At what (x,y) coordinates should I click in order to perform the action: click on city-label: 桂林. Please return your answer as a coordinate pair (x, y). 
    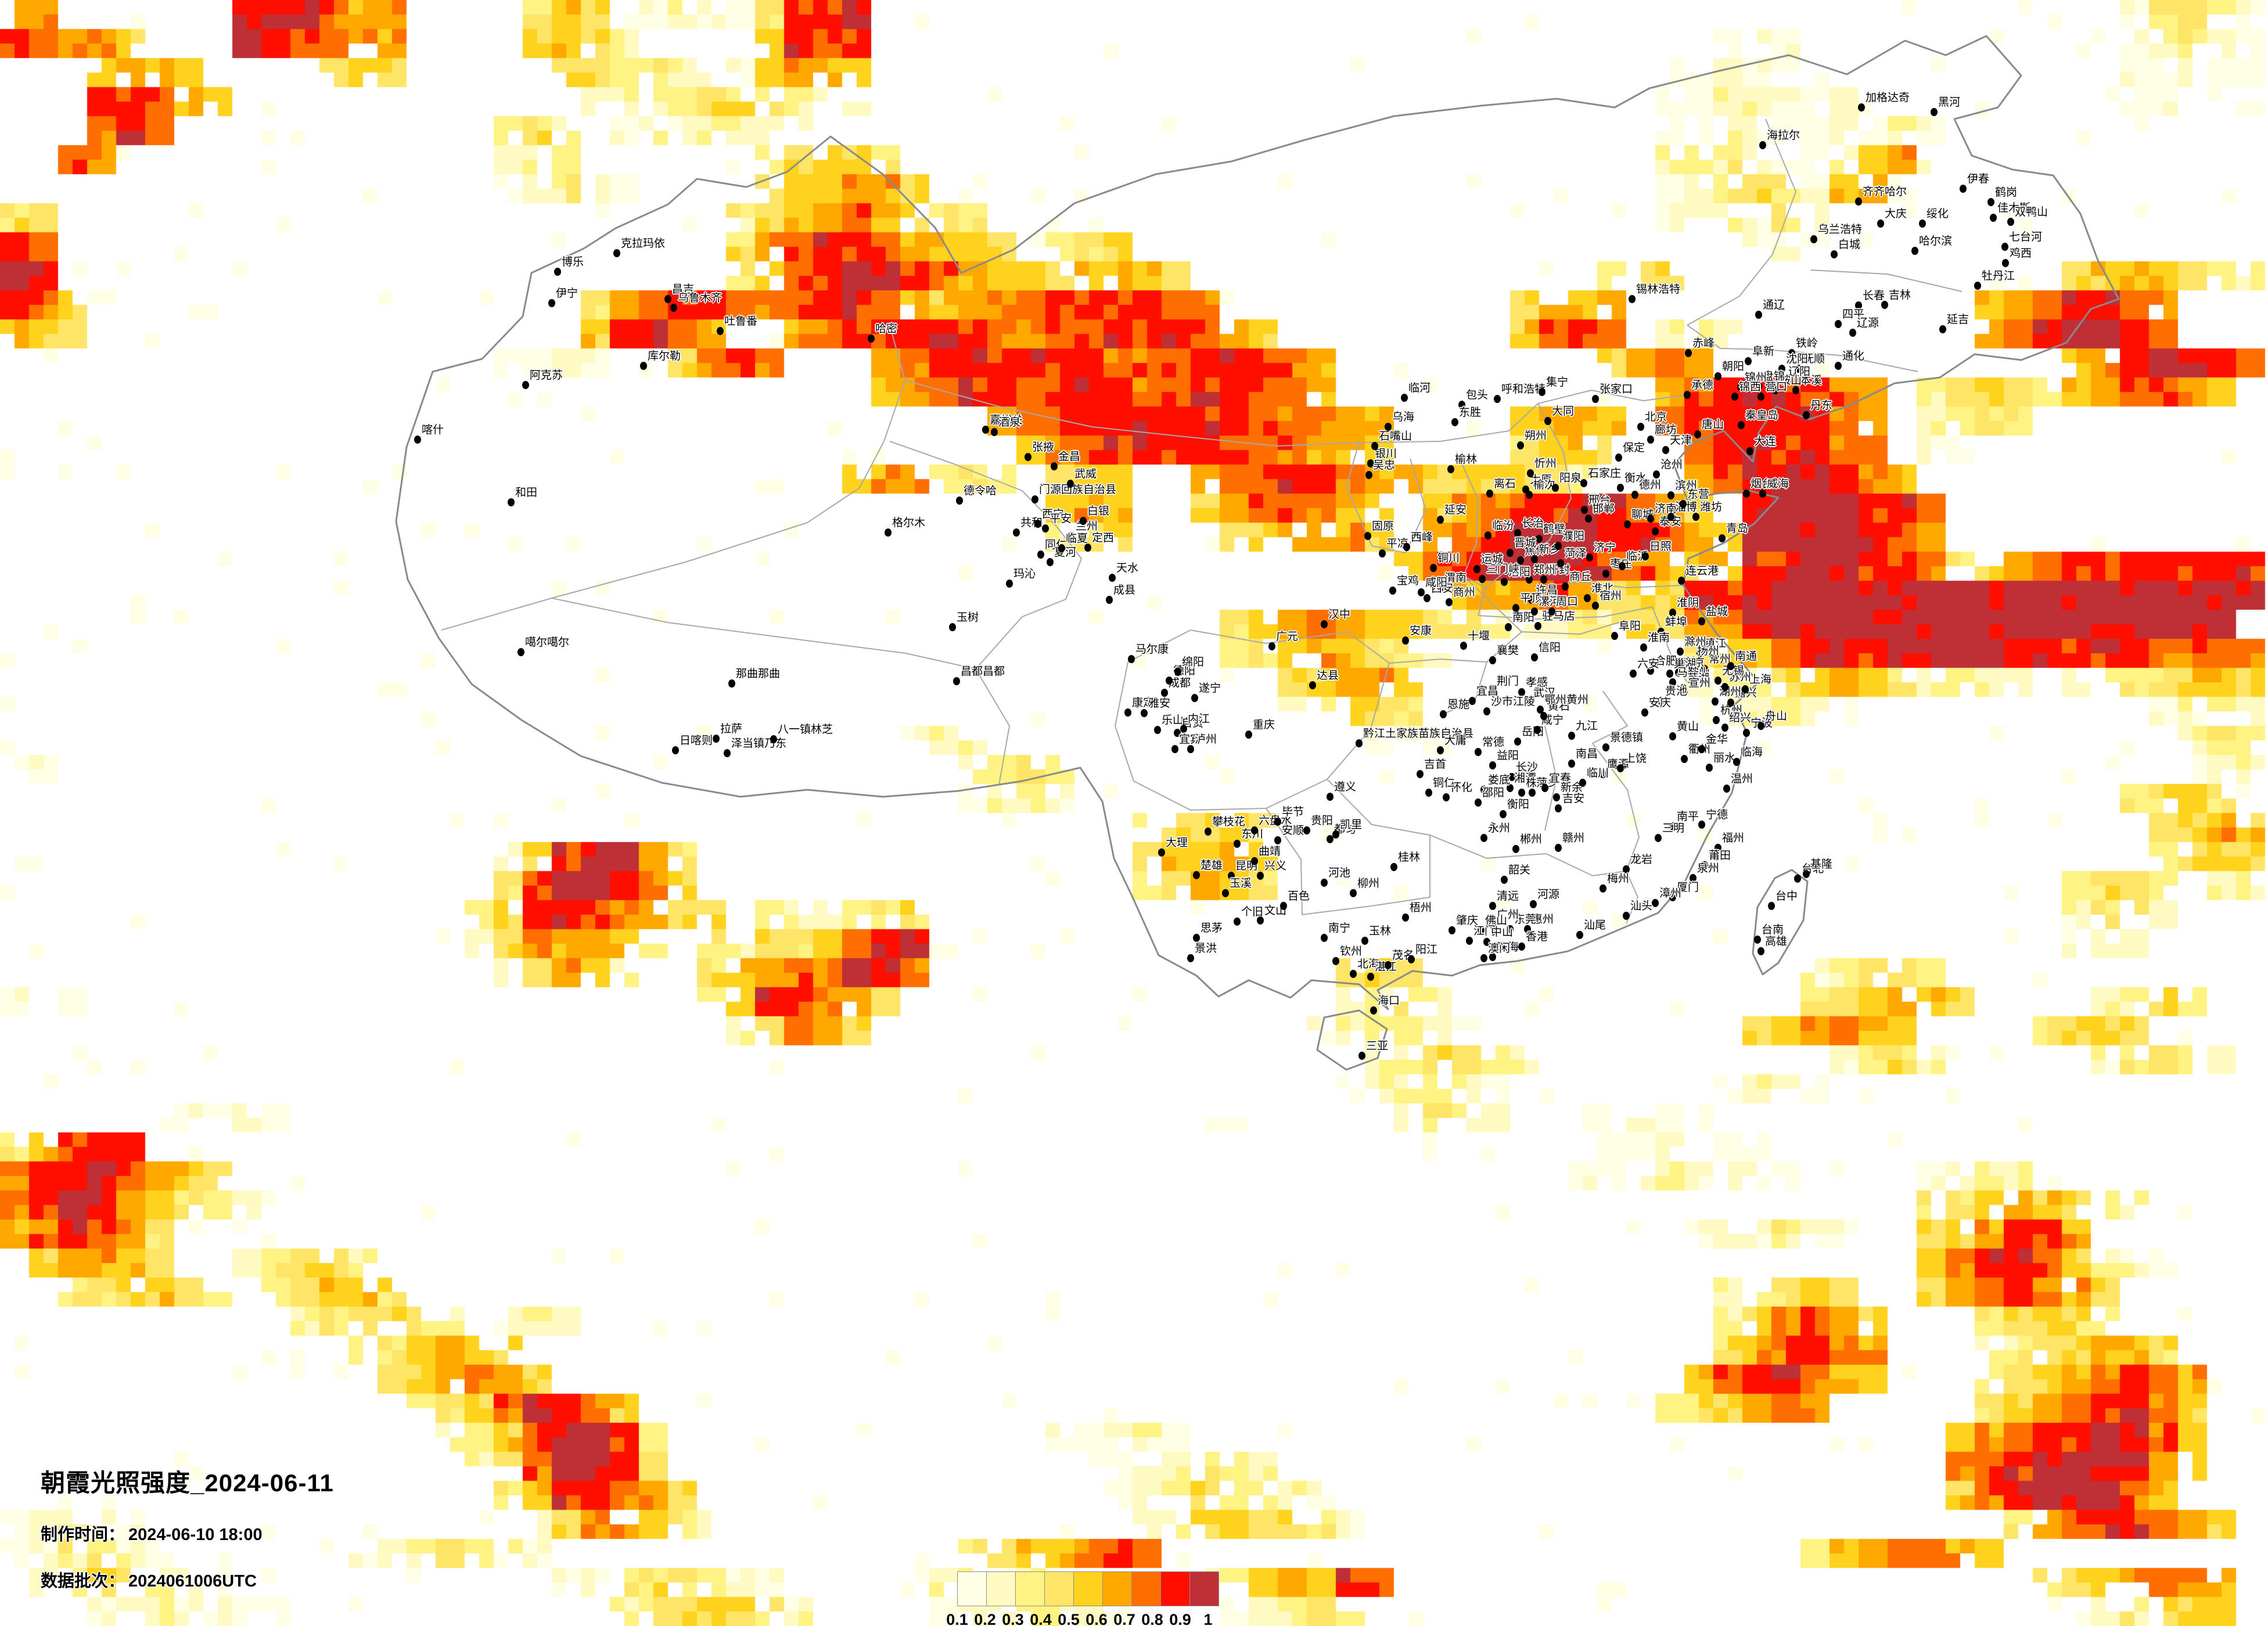
    Looking at the image, I should click on (1409, 858).